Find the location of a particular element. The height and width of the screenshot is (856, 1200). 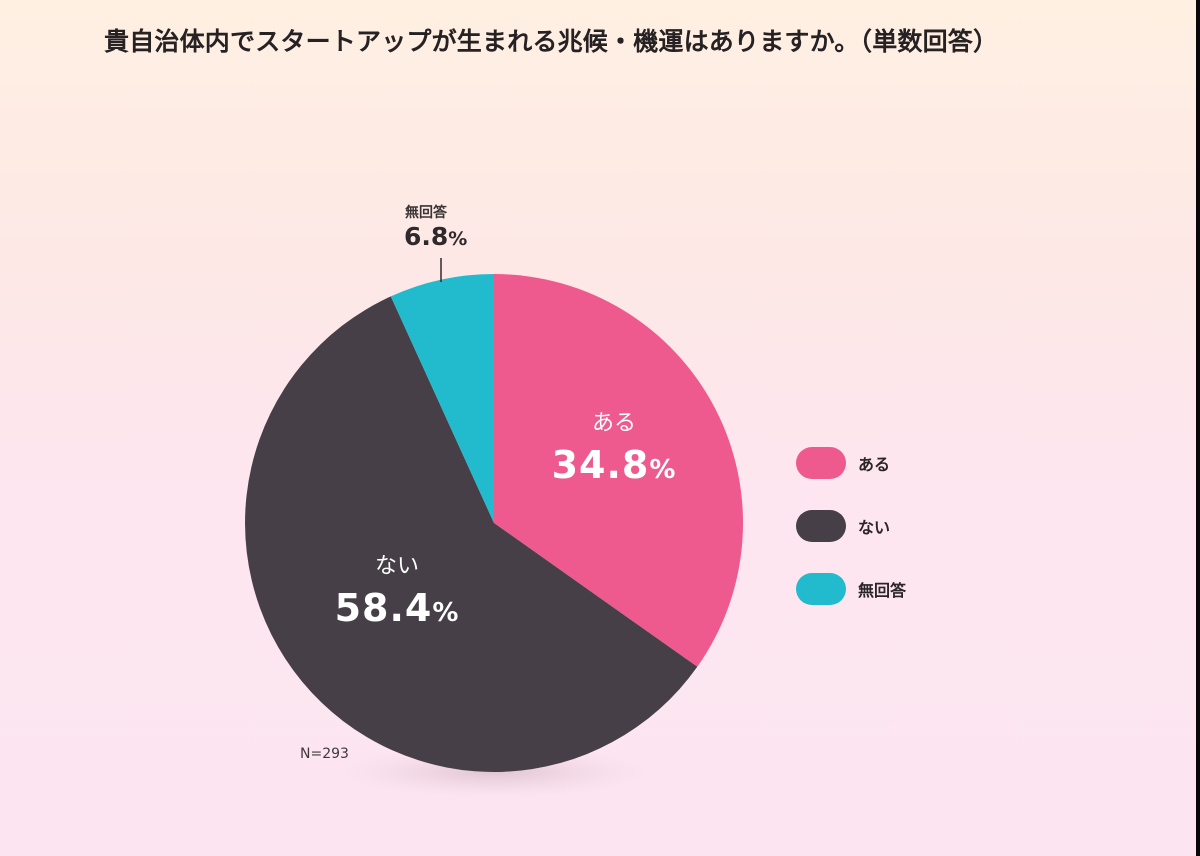

slice-nai-label: ない 58.4% is located at coordinates (397, 589).